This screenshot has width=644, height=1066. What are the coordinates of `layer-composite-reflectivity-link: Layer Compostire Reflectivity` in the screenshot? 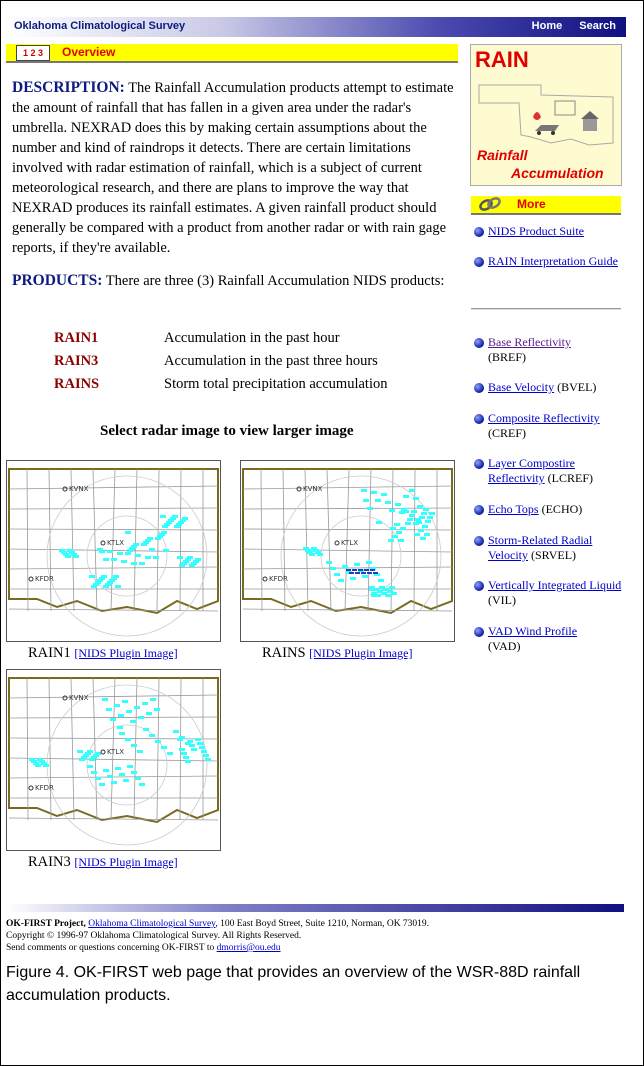 It's located at (531, 470).